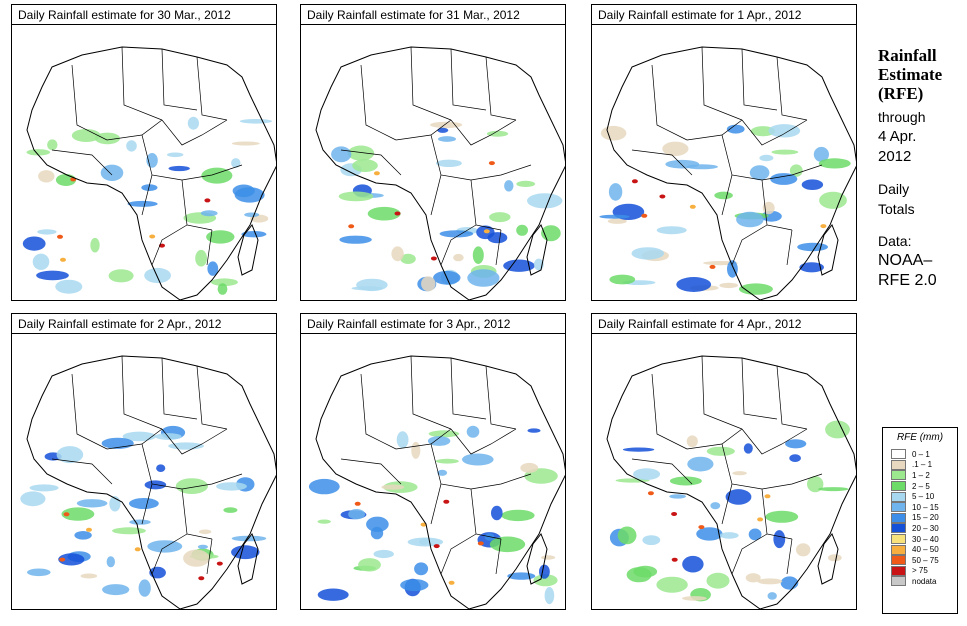 The height and width of the screenshot is (626, 967). I want to click on source-line-2: RFE 2.0, so click(907, 280).